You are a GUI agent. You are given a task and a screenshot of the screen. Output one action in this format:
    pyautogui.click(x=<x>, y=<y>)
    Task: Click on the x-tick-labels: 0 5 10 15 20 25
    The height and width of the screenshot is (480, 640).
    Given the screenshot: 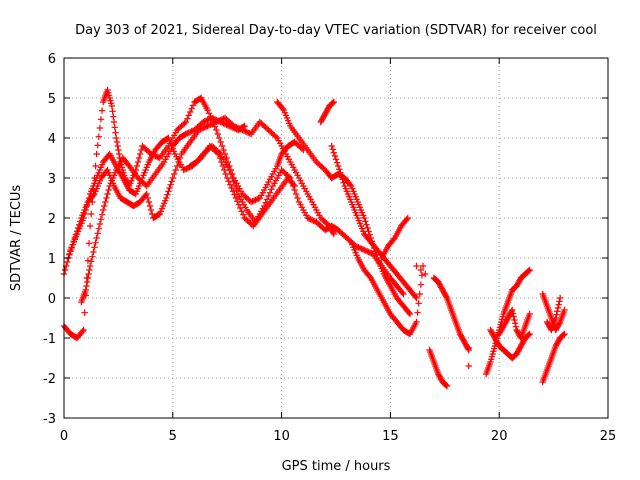 What is the action you would take?
    pyautogui.click(x=338, y=436)
    